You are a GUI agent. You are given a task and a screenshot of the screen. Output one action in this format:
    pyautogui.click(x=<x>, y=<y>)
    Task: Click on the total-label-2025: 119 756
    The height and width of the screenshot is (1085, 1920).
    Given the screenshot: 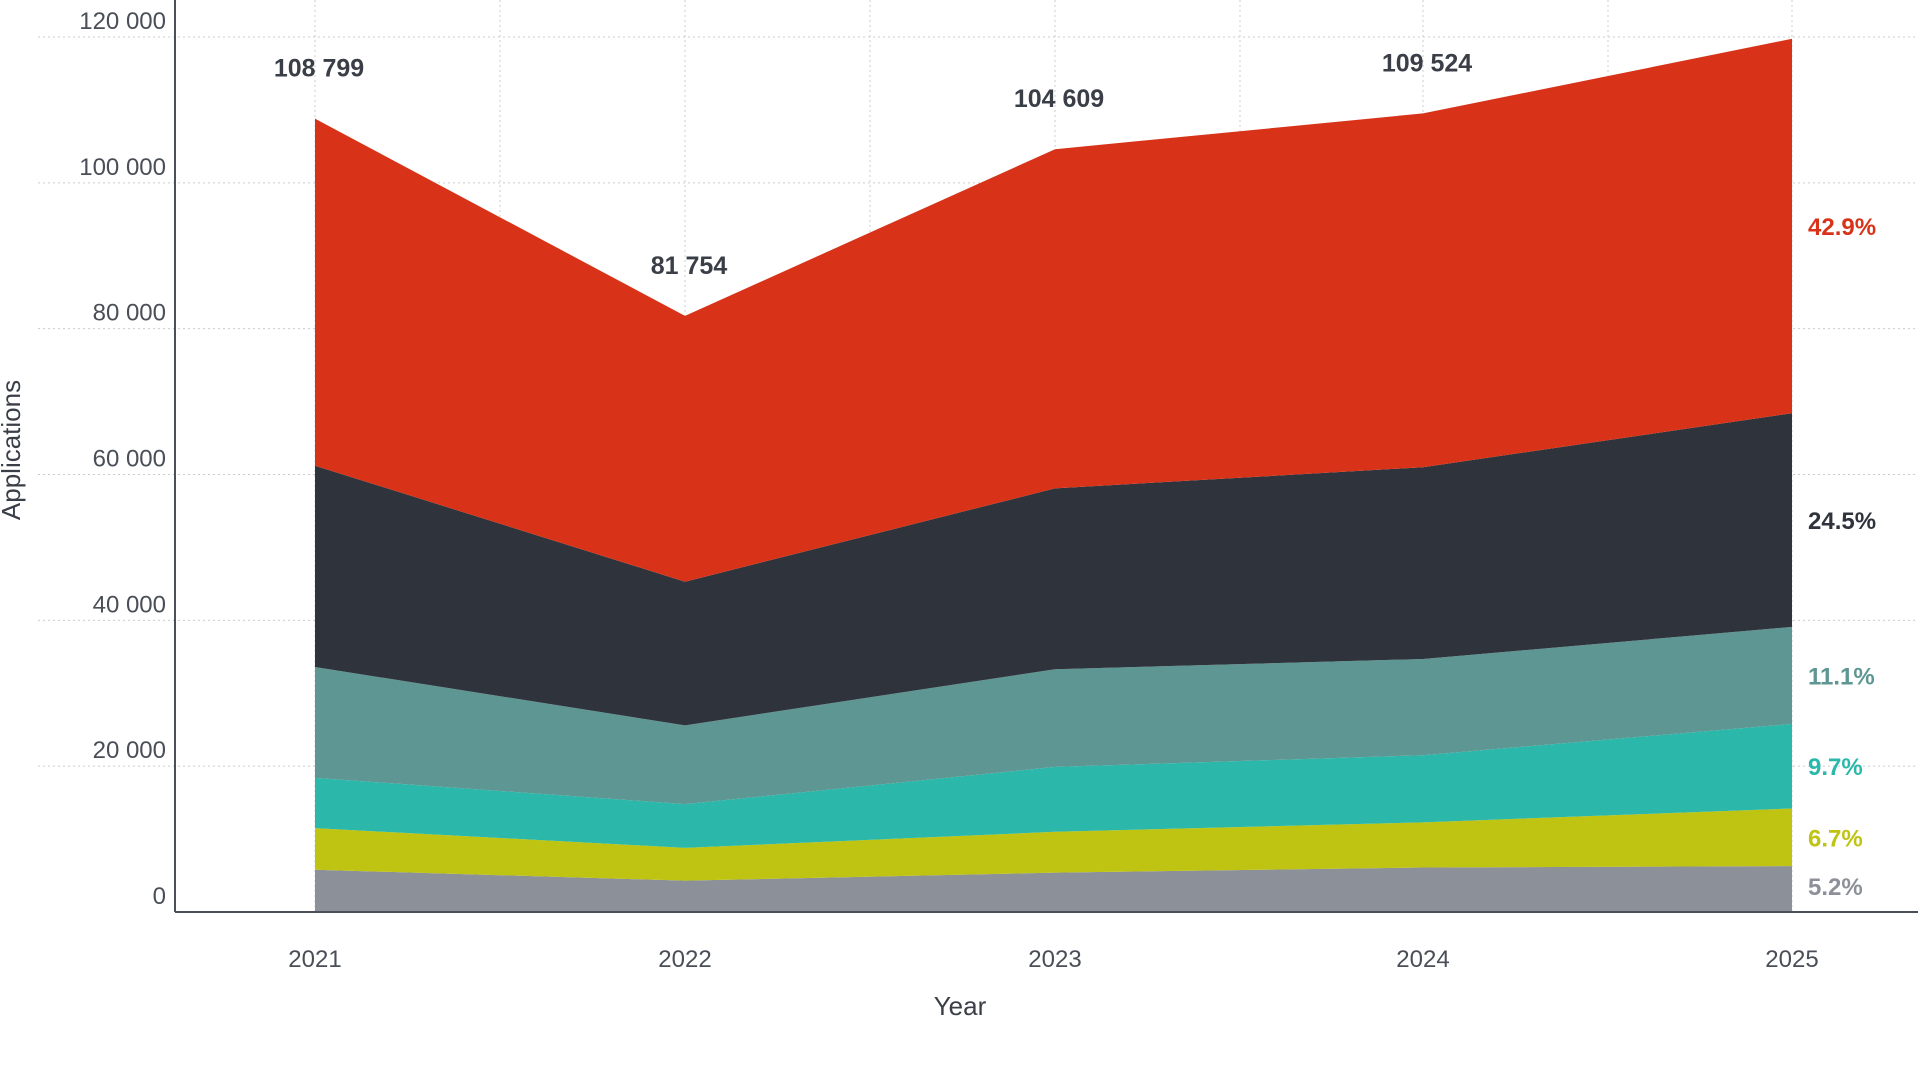 What is the action you would take?
    pyautogui.click(x=1796, y=1)
    